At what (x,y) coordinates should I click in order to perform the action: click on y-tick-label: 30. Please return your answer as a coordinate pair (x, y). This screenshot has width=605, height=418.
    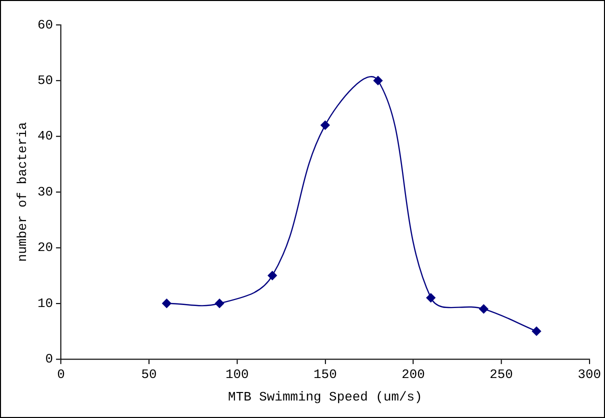
    Looking at the image, I should click on (45, 192).